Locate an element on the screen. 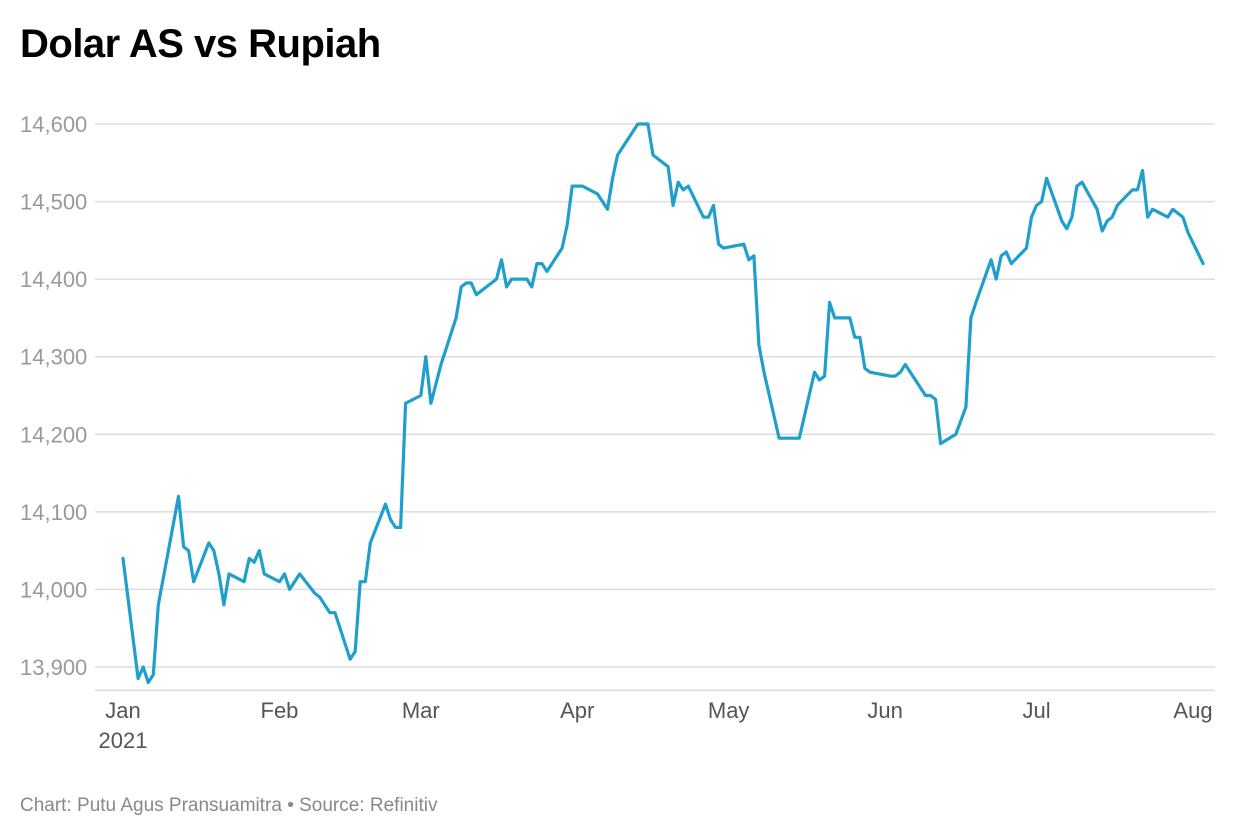 This screenshot has width=1240, height=840. y-tick-label: 14,300 is located at coordinates (53, 357).